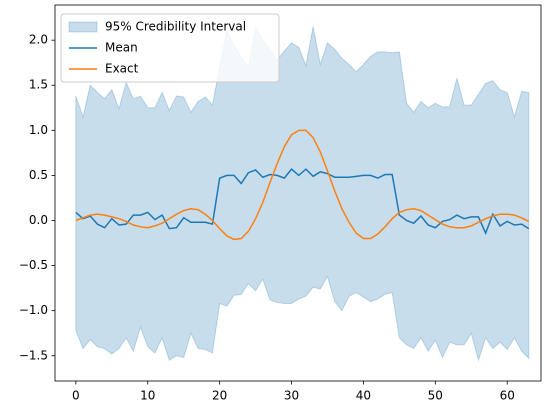 This screenshot has height=413, width=559. What do you see at coordinates (33, 265) in the screenshot?
I see `y-tick-label: −0.5` at bounding box center [33, 265].